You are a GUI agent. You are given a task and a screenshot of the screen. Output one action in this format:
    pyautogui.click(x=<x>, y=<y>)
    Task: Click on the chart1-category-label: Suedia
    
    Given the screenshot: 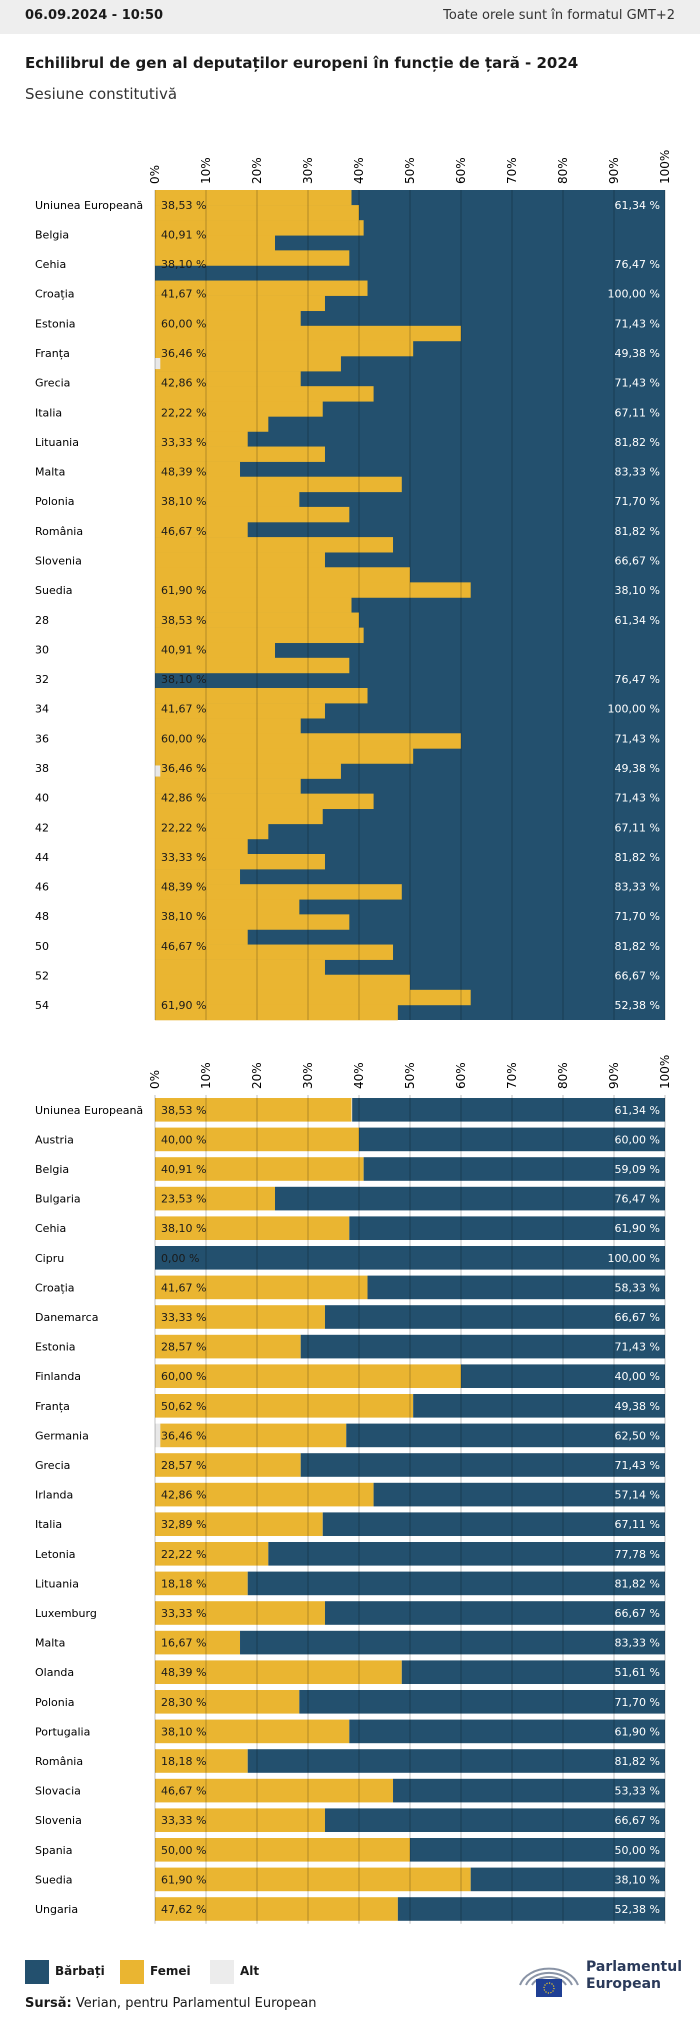 What is the action you would take?
    pyautogui.click(x=54, y=590)
    